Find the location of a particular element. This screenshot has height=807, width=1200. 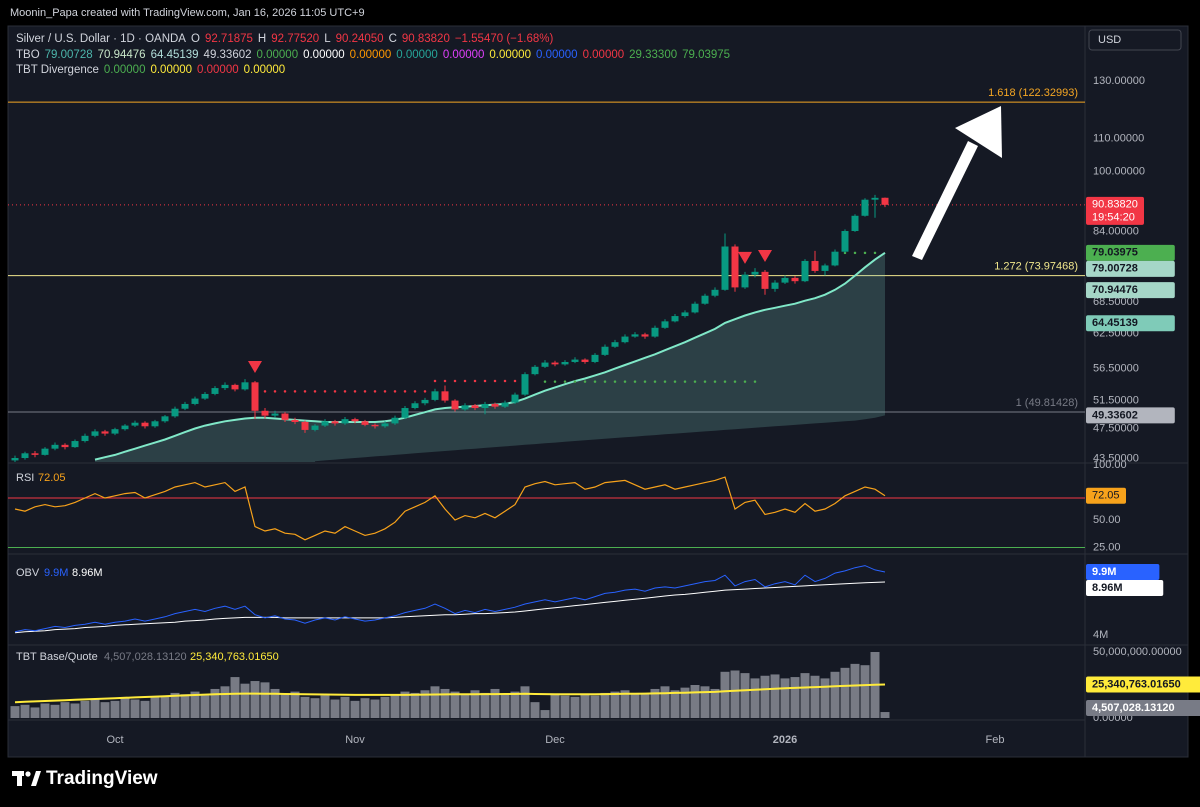

rsi-current-label: 72.05 is located at coordinates (1106, 496).